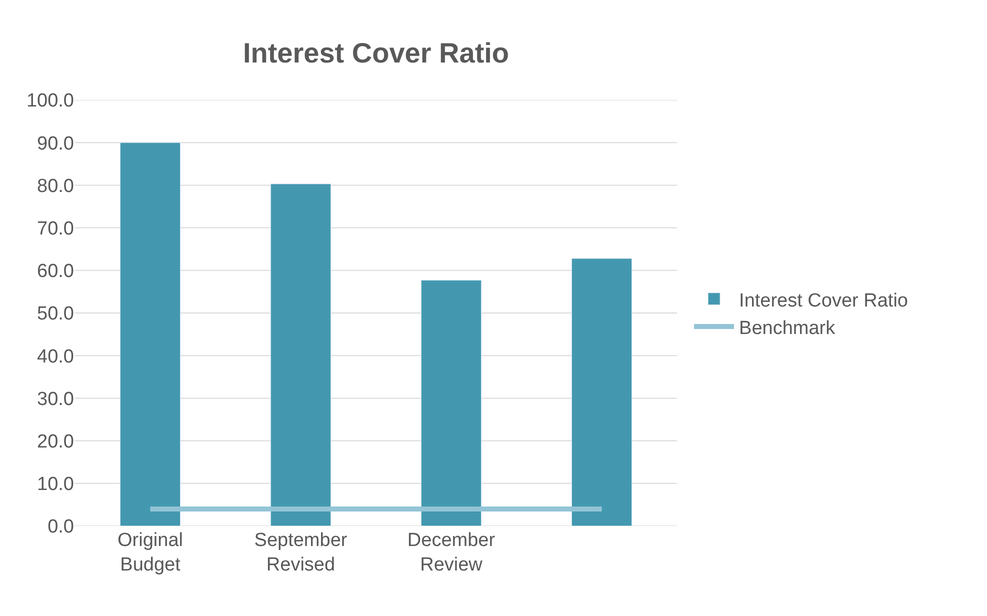 Image resolution: width=987 pixels, height=616 pixels. I want to click on y-tick-label: 40.0, so click(55, 357).